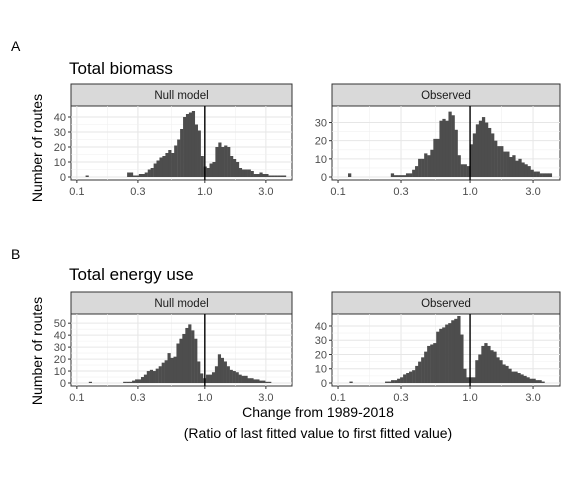  Describe the element at coordinates (37, 351) in the screenshot. I see `y-axis-label-b: Number of routes` at that location.